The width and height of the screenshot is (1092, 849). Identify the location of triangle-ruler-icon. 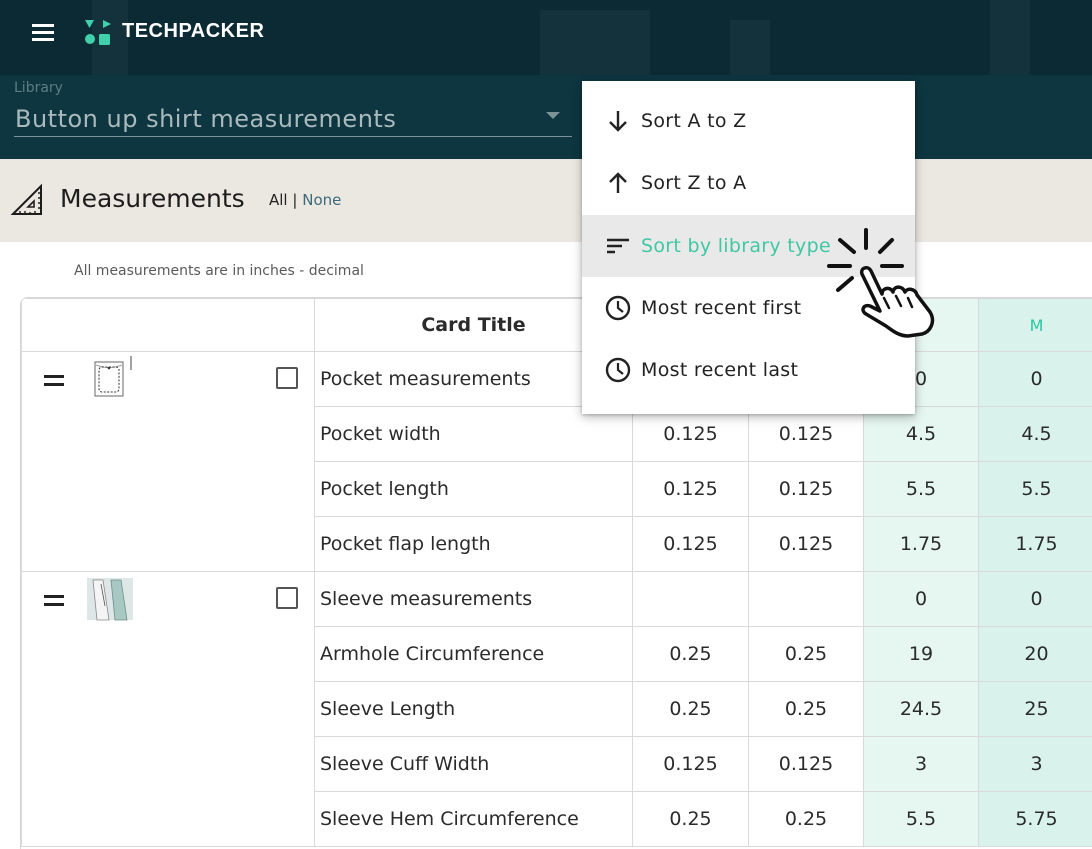
(27, 200).